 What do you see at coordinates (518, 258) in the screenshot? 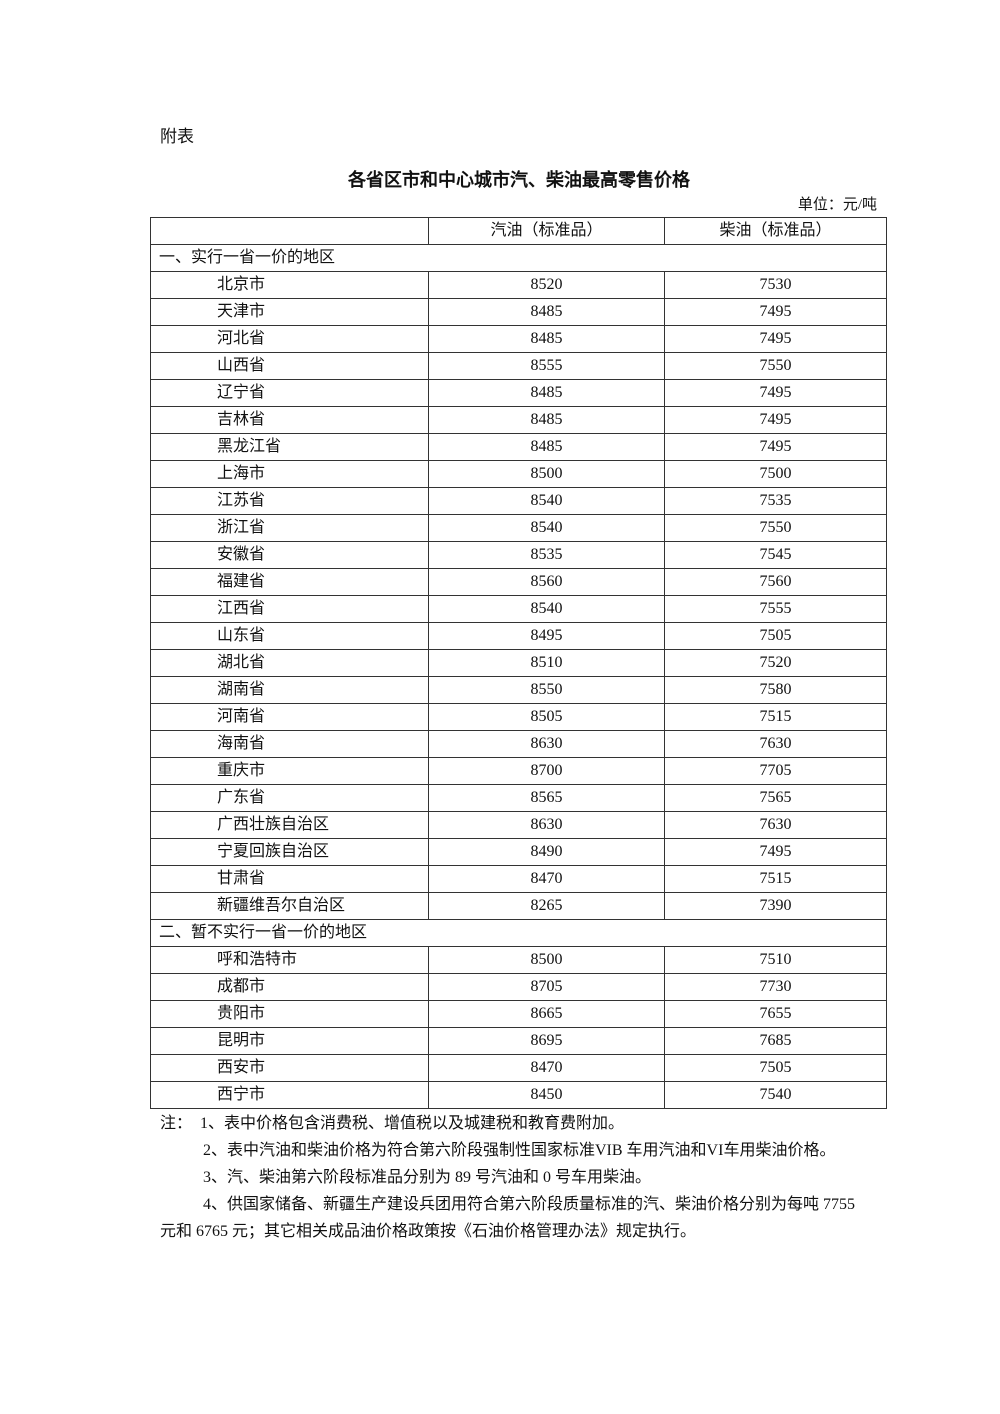
I see `section-label: 一、实行一省一价的地区` at bounding box center [518, 258].